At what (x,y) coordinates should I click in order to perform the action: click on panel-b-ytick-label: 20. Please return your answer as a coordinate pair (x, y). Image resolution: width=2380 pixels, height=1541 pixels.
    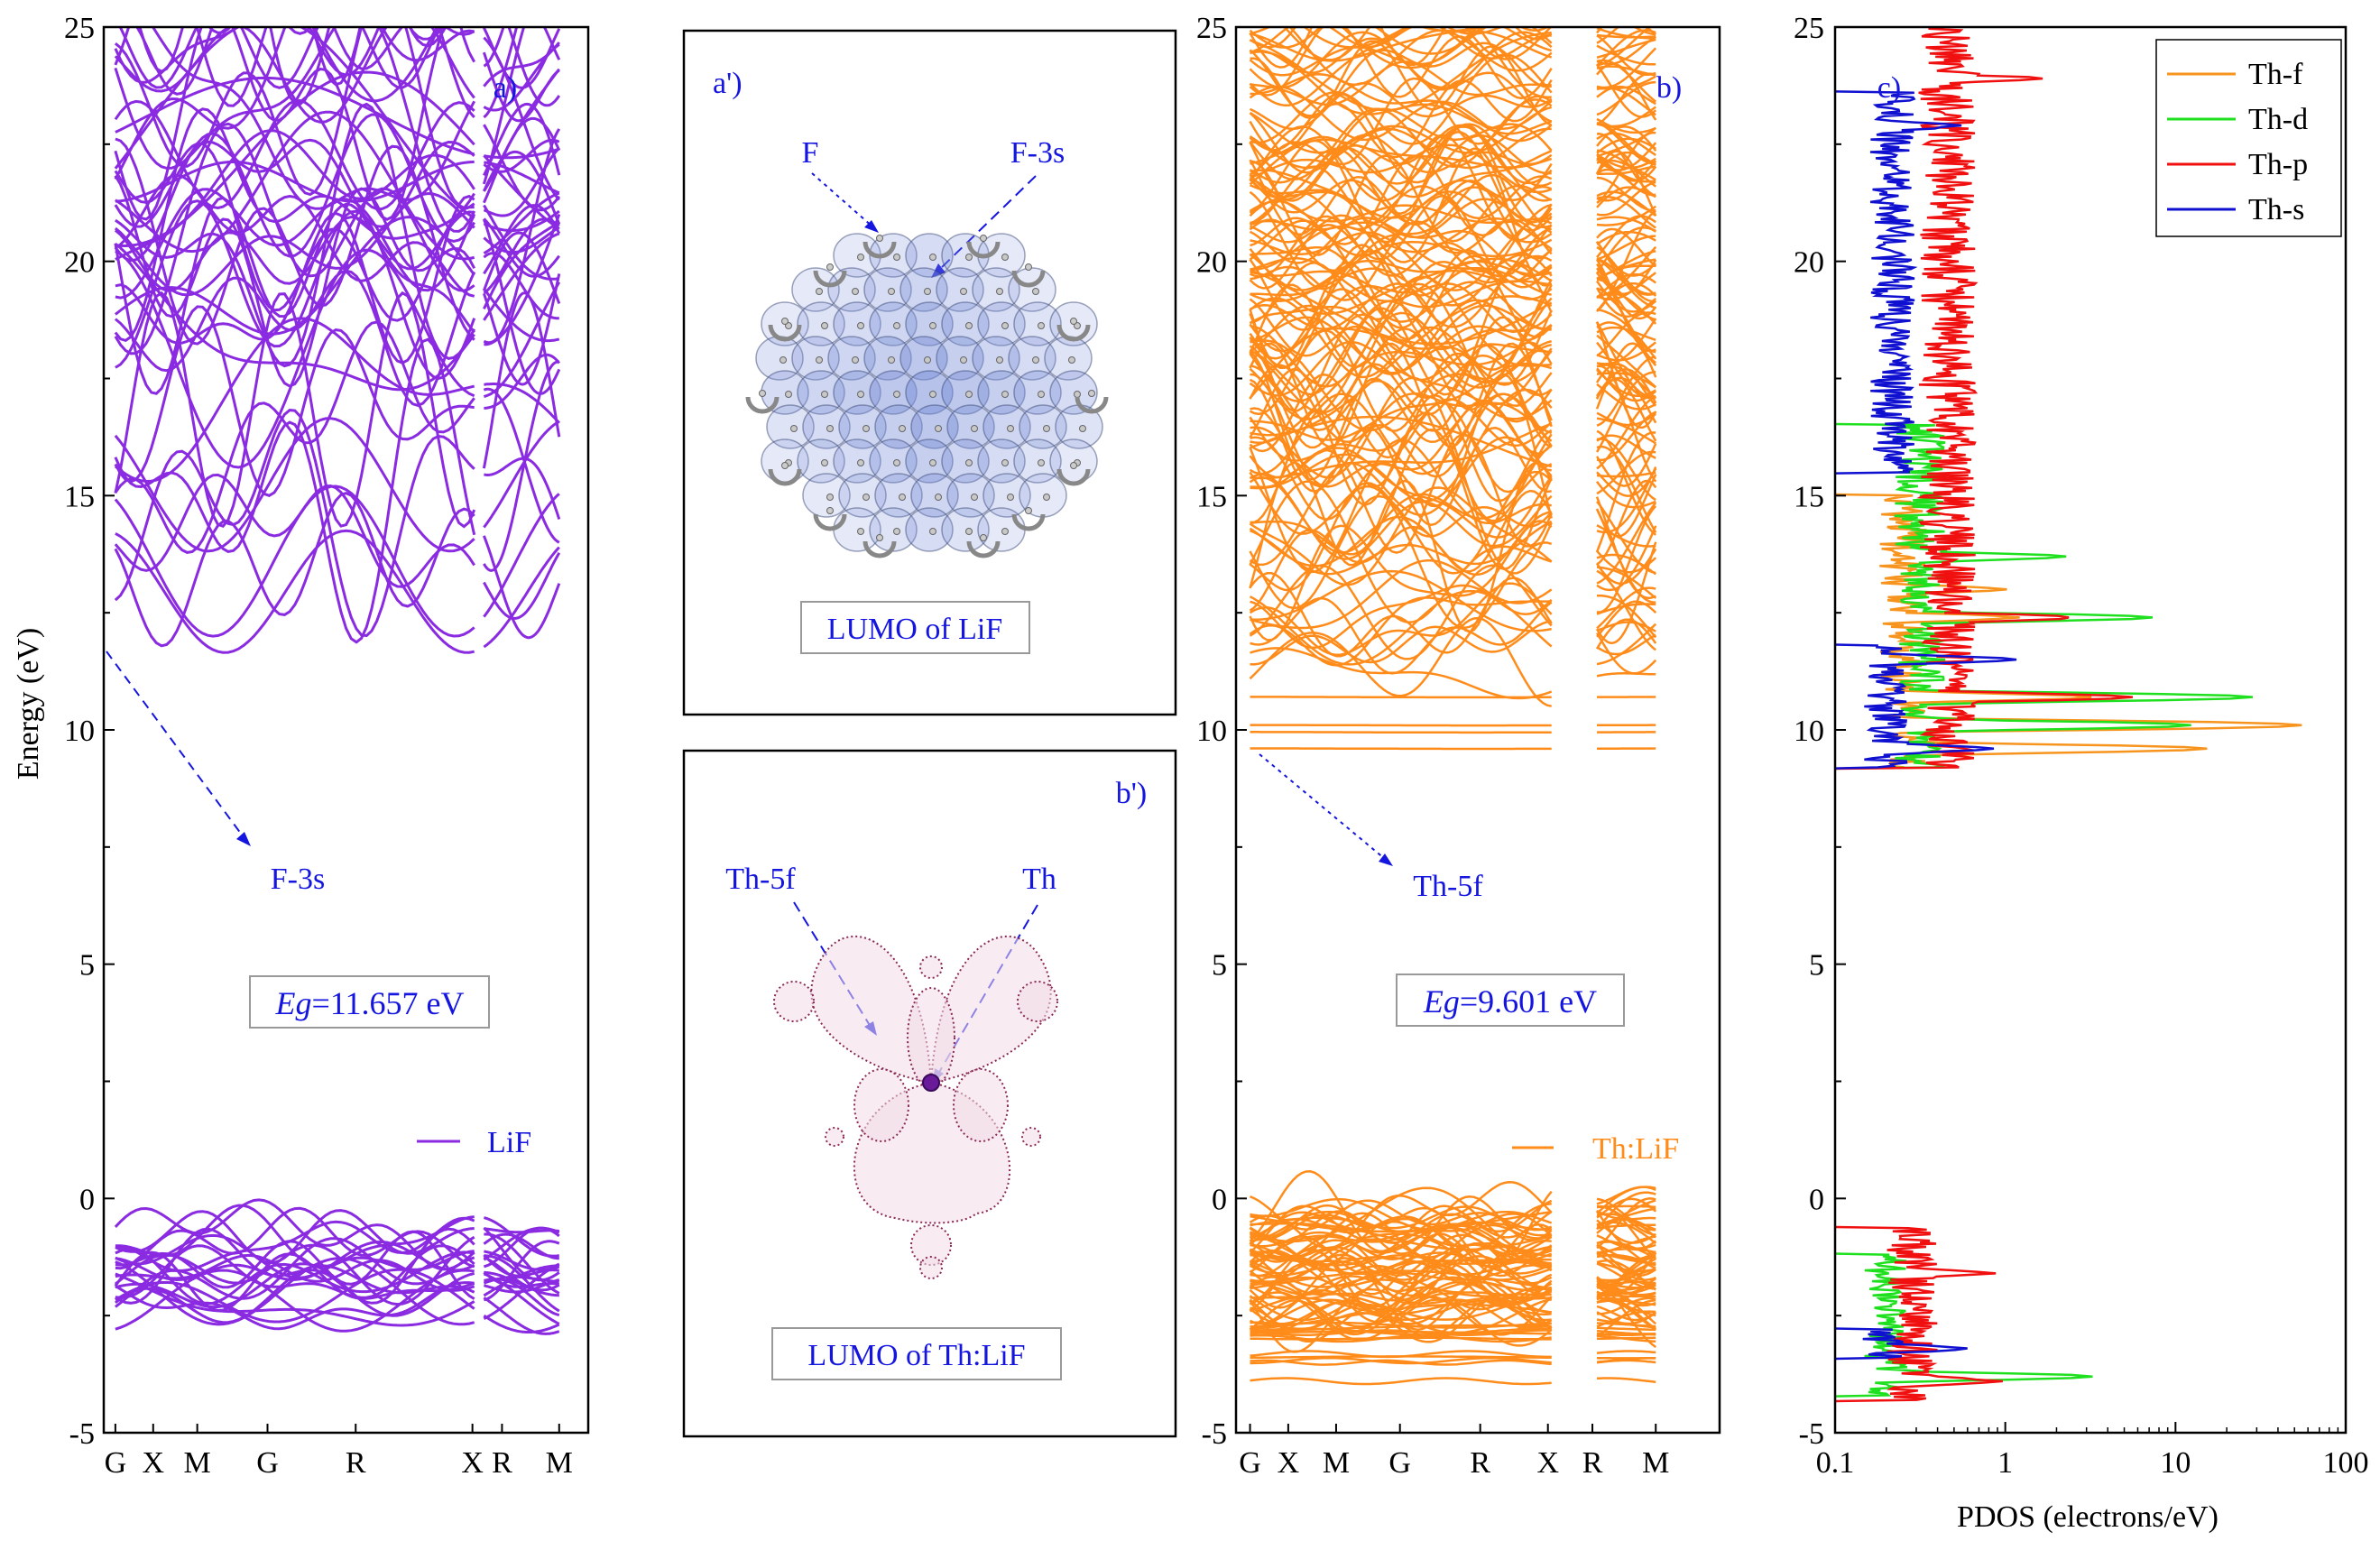
    Looking at the image, I should click on (1211, 263).